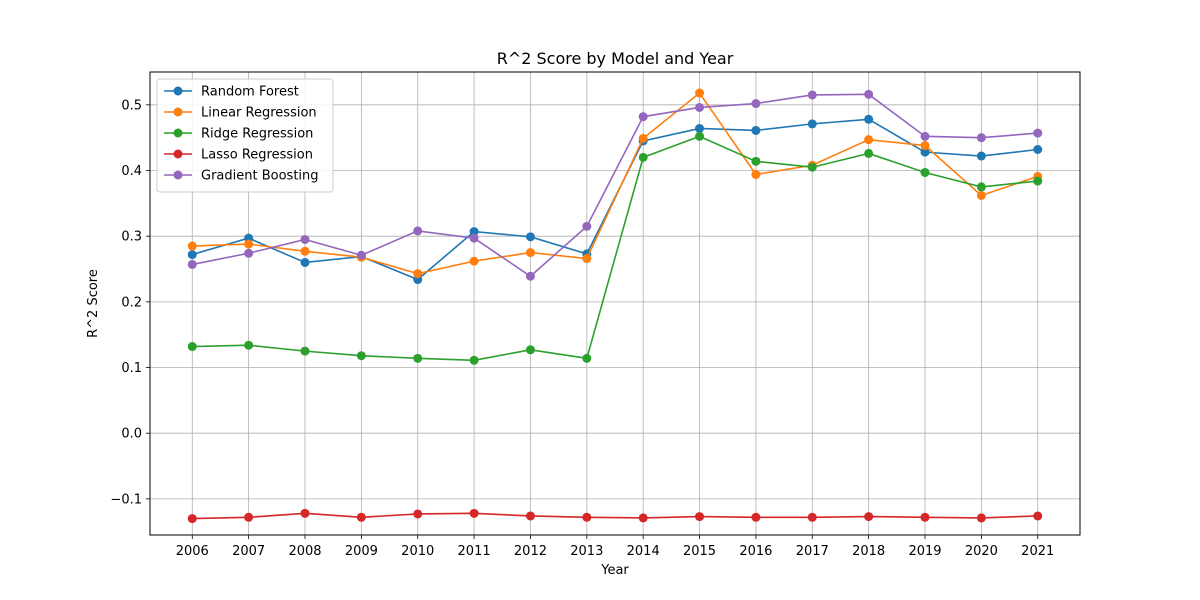 The image size is (1200, 600). Describe the element at coordinates (304, 551) in the screenshot. I see `x-tick-label: 2008` at that location.